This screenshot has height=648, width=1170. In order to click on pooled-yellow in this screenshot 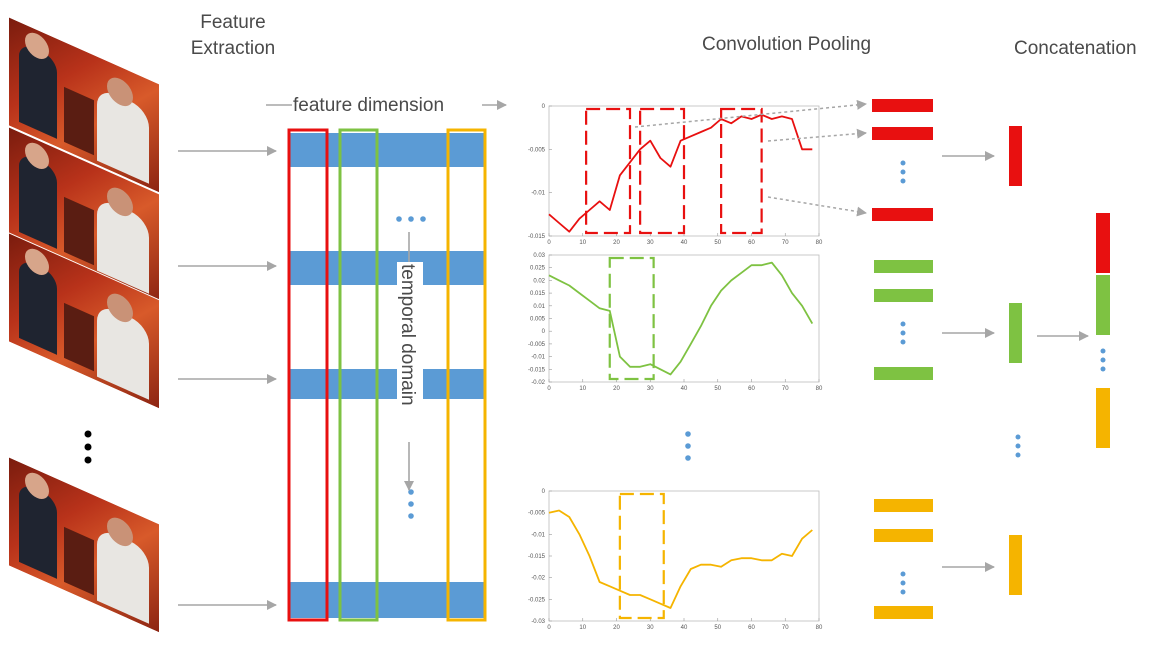, I will do `click(903, 559)`.